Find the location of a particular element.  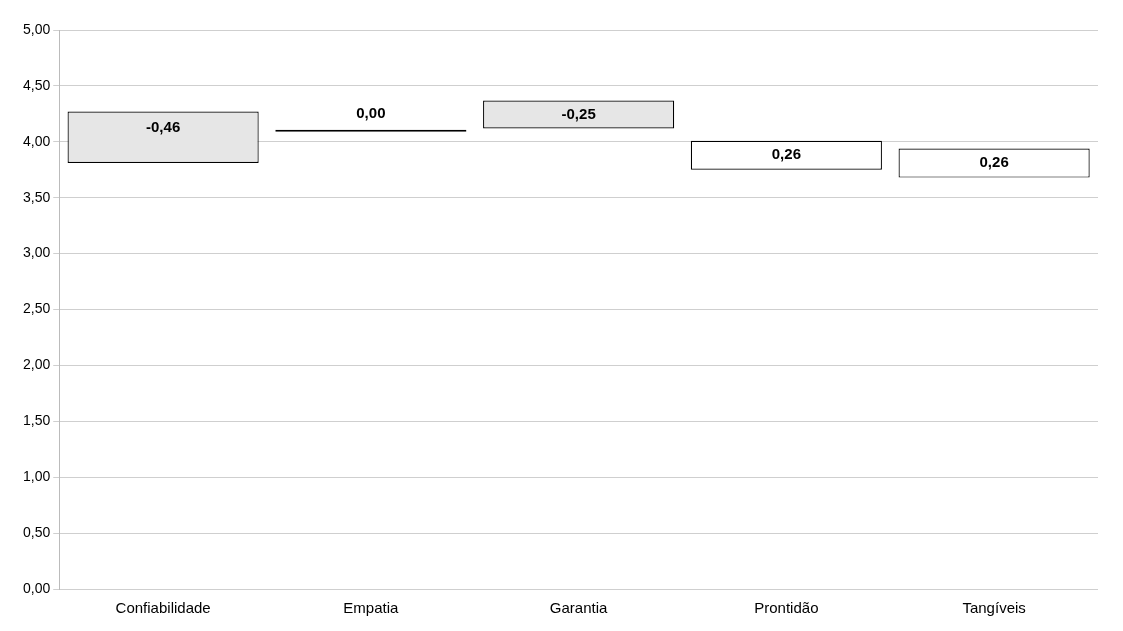

x-tick-label: Garantia is located at coordinates (579, 608).